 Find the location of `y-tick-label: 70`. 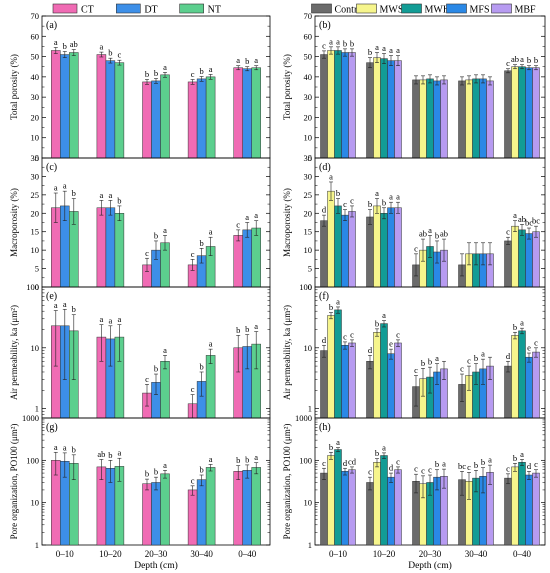

y-tick-label: 70 is located at coordinates (308, 16).